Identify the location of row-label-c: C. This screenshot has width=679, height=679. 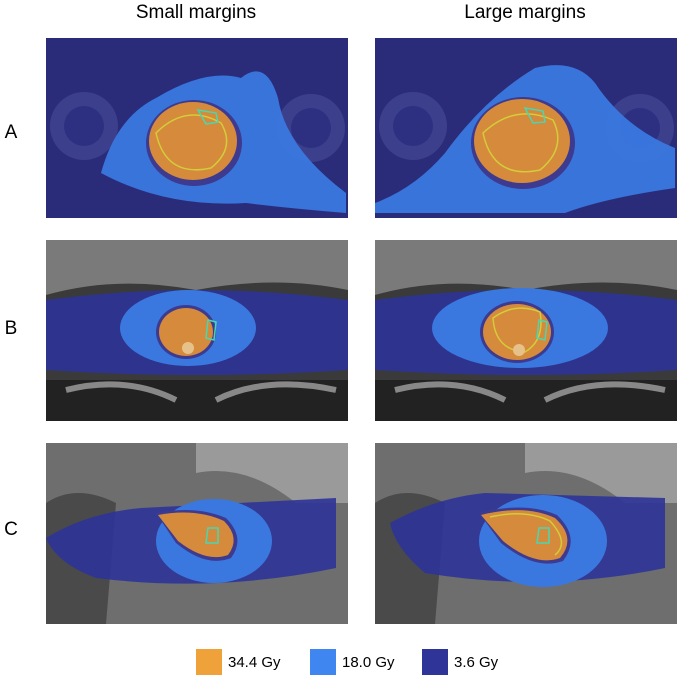
(11, 529).